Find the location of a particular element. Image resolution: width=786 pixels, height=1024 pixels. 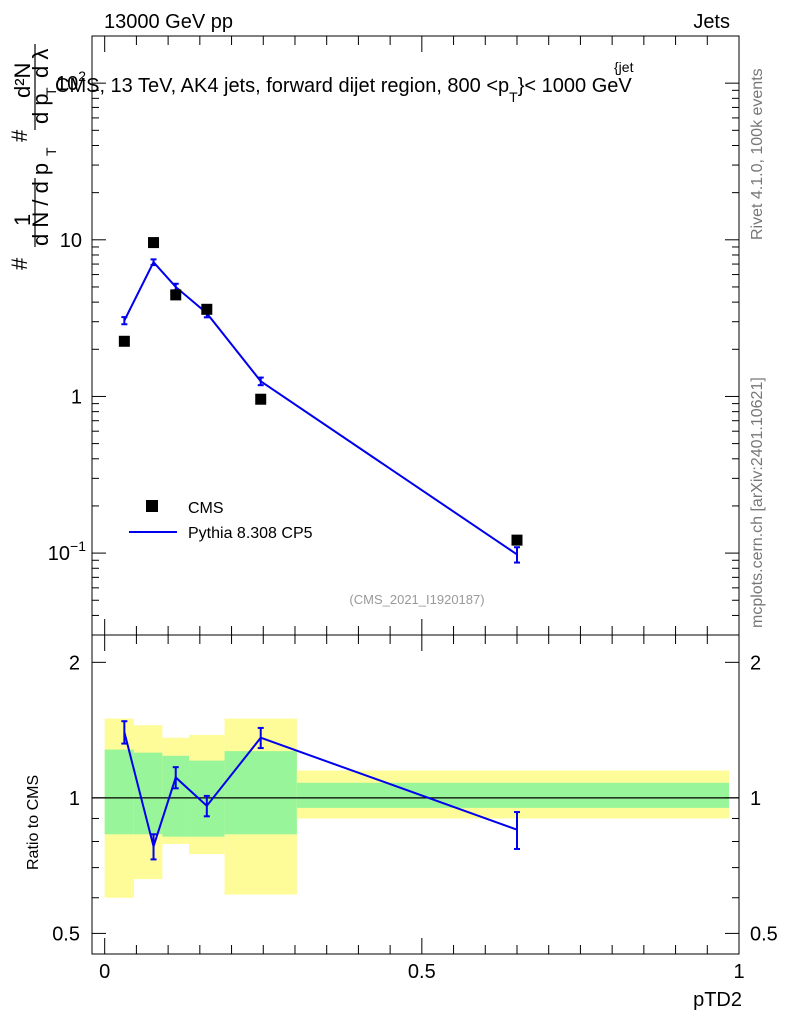

ylabel-one: 1 is located at coordinates (22, 220).